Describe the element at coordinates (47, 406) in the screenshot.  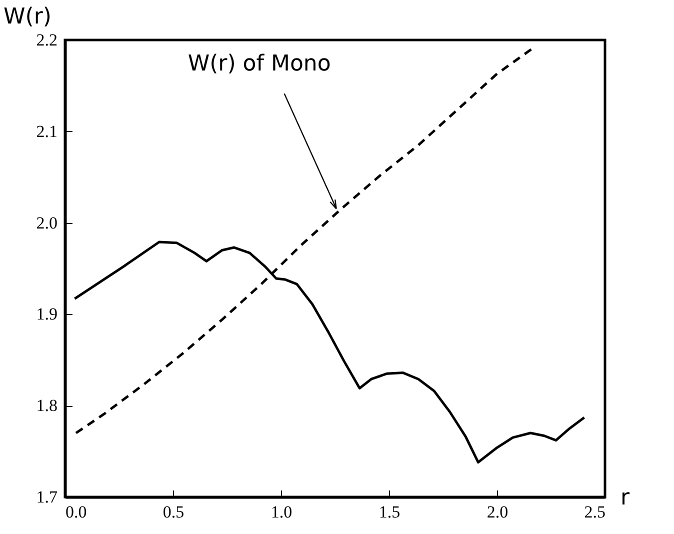
I see `y-tick-label: 1.8` at that location.